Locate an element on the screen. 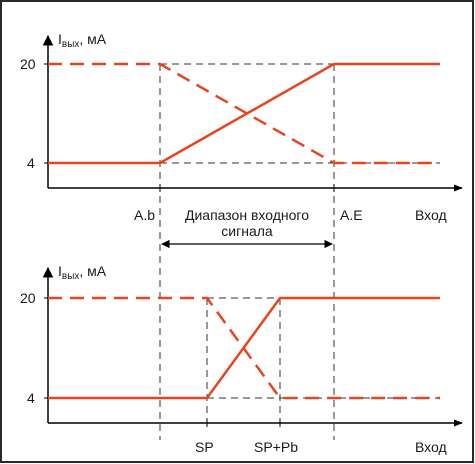 The height and width of the screenshot is (464, 475). top-level-4-label: 4 is located at coordinates (31, 163).